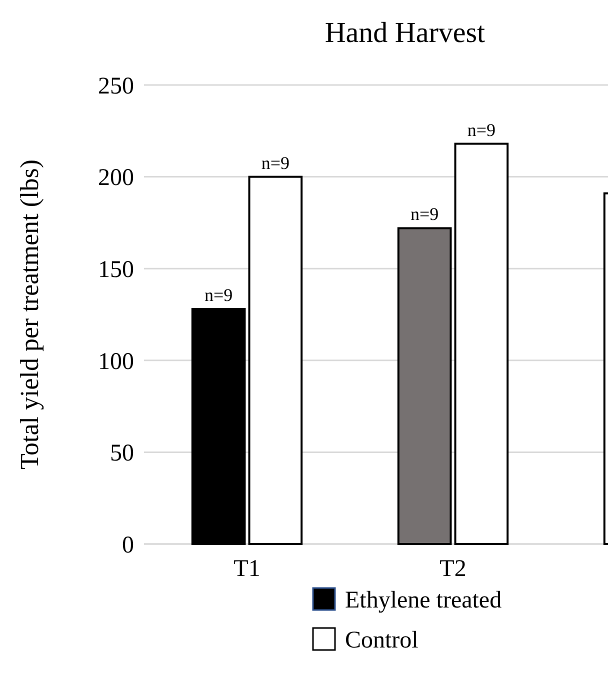  Describe the element at coordinates (116, 86) in the screenshot. I see `y-tick-label: 250` at that location.